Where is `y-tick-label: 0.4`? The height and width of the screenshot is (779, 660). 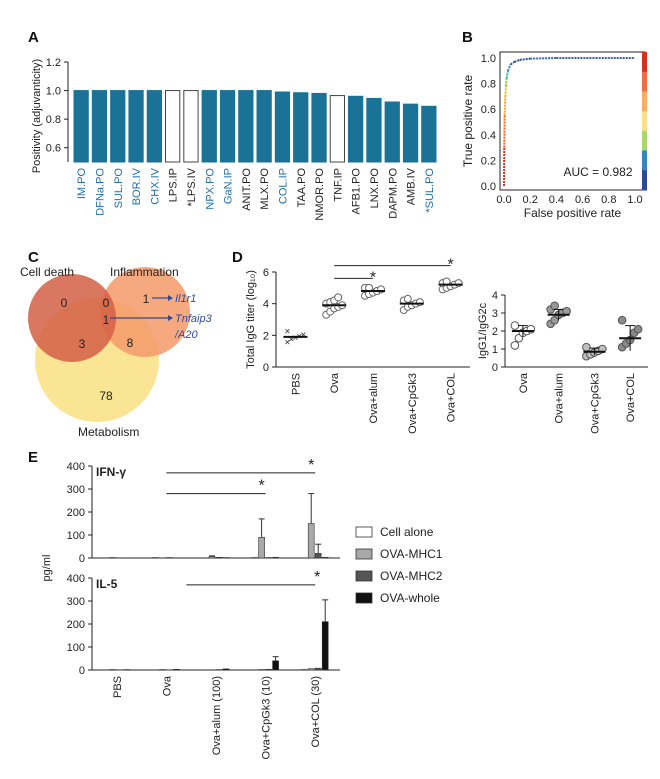
y-tick-label: 0.4 is located at coordinates (488, 136).